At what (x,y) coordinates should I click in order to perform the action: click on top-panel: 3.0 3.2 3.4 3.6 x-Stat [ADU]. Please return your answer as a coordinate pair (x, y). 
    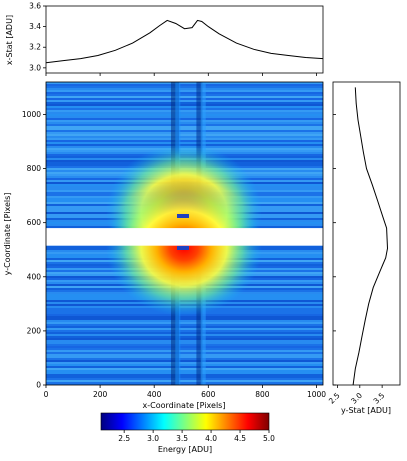
    Looking at the image, I should click on (164, 39).